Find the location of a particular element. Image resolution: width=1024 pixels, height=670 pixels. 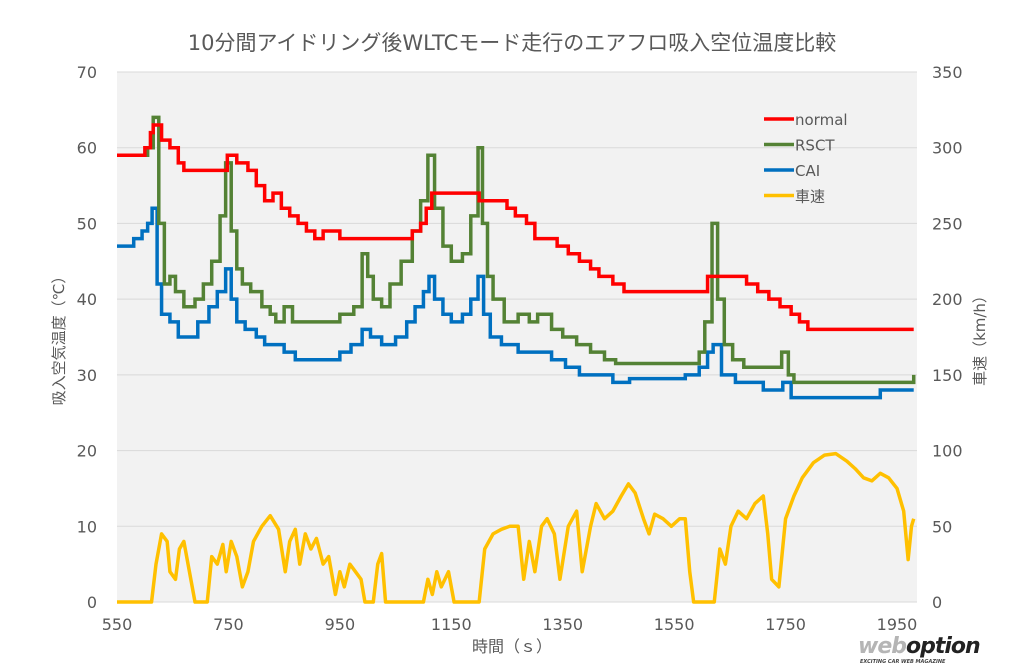

x-tick-label: 550 is located at coordinates (117, 624).